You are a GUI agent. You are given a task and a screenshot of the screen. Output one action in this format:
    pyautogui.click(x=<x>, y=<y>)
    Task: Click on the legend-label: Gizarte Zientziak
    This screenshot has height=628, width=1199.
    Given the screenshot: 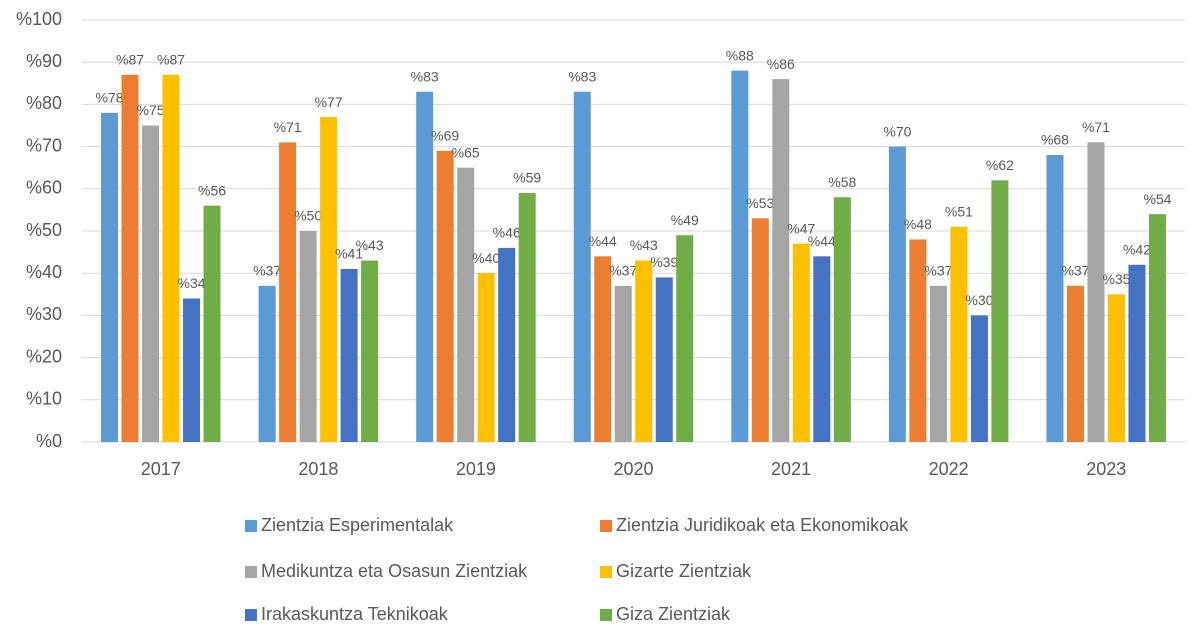 What is the action you would take?
    pyautogui.click(x=684, y=571)
    